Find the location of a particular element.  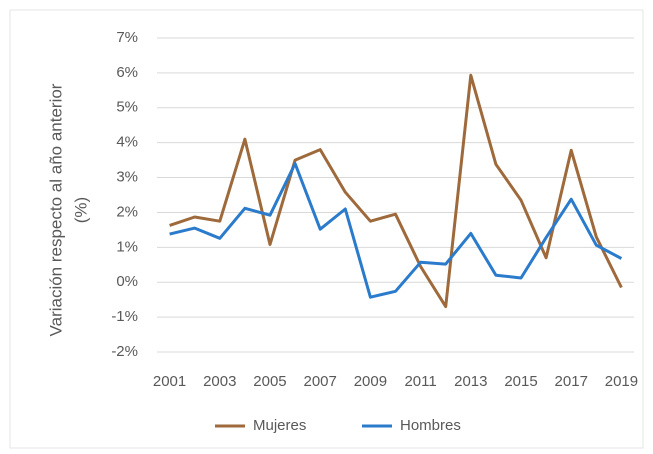

x-tick-label: 2011 is located at coordinates (420, 381).